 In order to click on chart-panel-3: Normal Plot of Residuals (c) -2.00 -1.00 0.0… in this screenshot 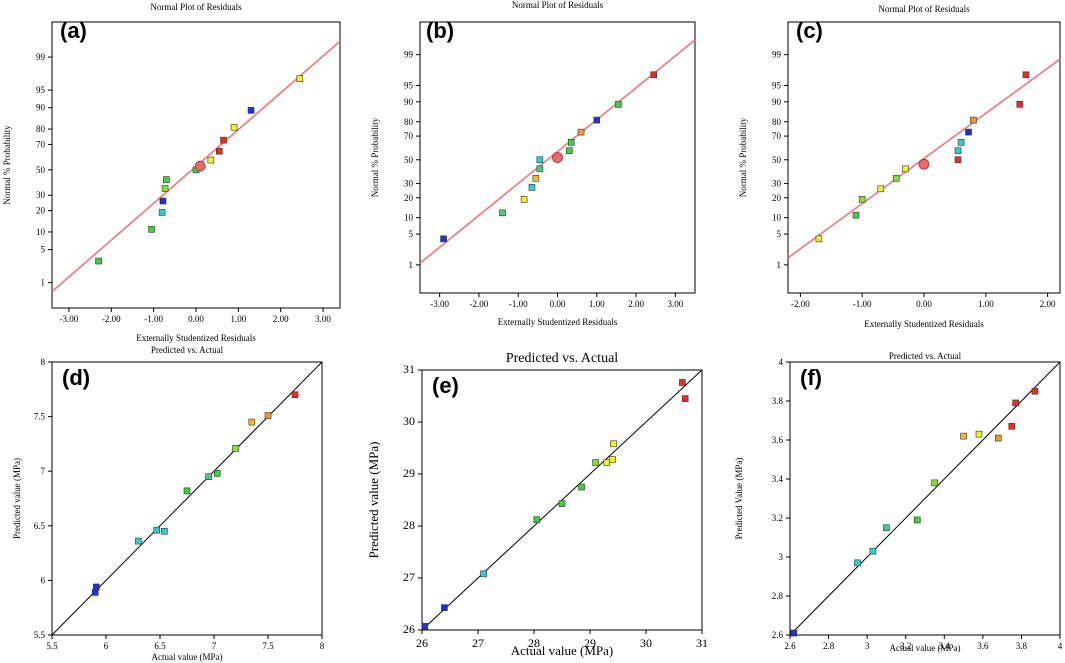, I will do `click(899, 166)`.